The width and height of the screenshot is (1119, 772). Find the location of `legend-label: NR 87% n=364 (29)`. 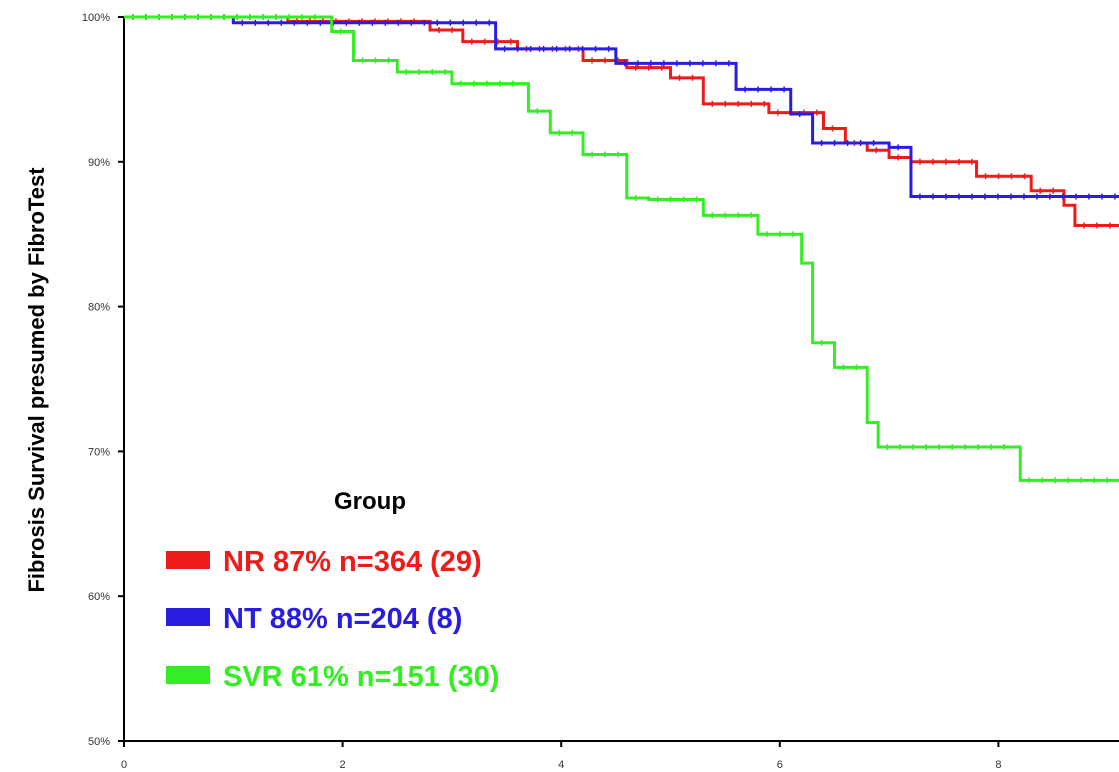

legend-label: NR 87% n=364 (29) is located at coordinates (352, 562).